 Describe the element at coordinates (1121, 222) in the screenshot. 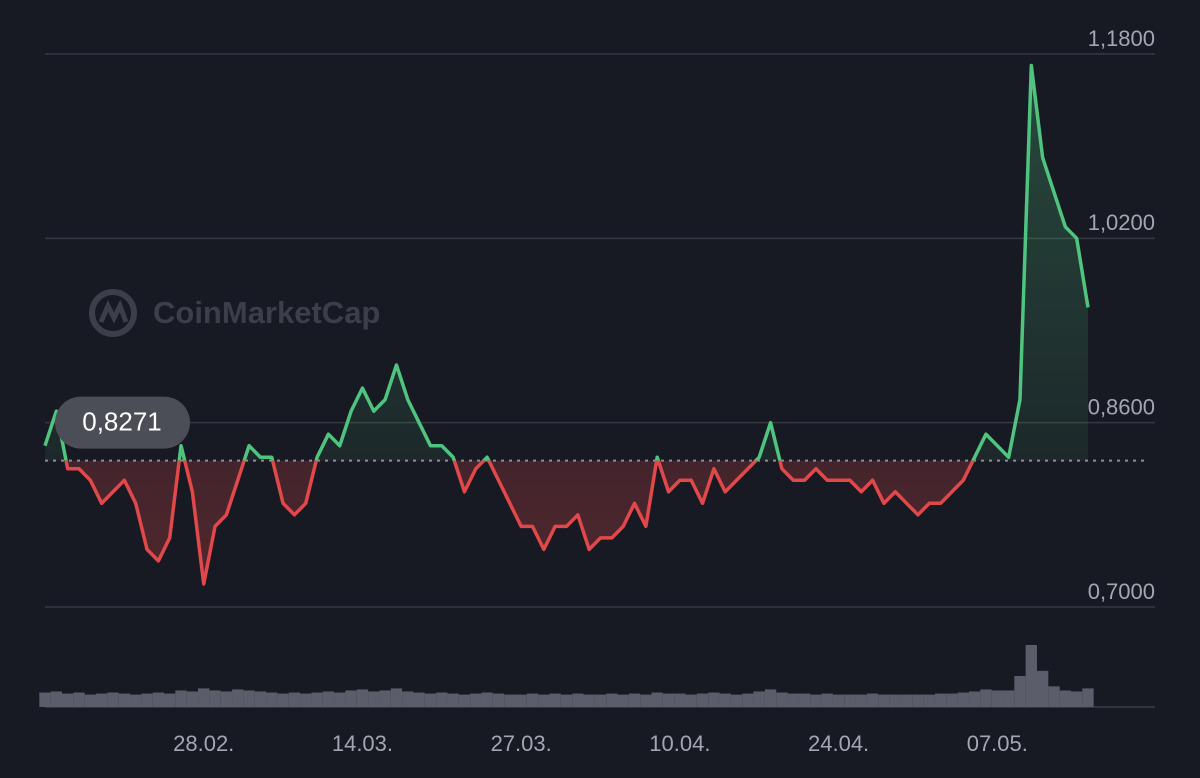

I see `y-tick-label: 1,0200` at that location.